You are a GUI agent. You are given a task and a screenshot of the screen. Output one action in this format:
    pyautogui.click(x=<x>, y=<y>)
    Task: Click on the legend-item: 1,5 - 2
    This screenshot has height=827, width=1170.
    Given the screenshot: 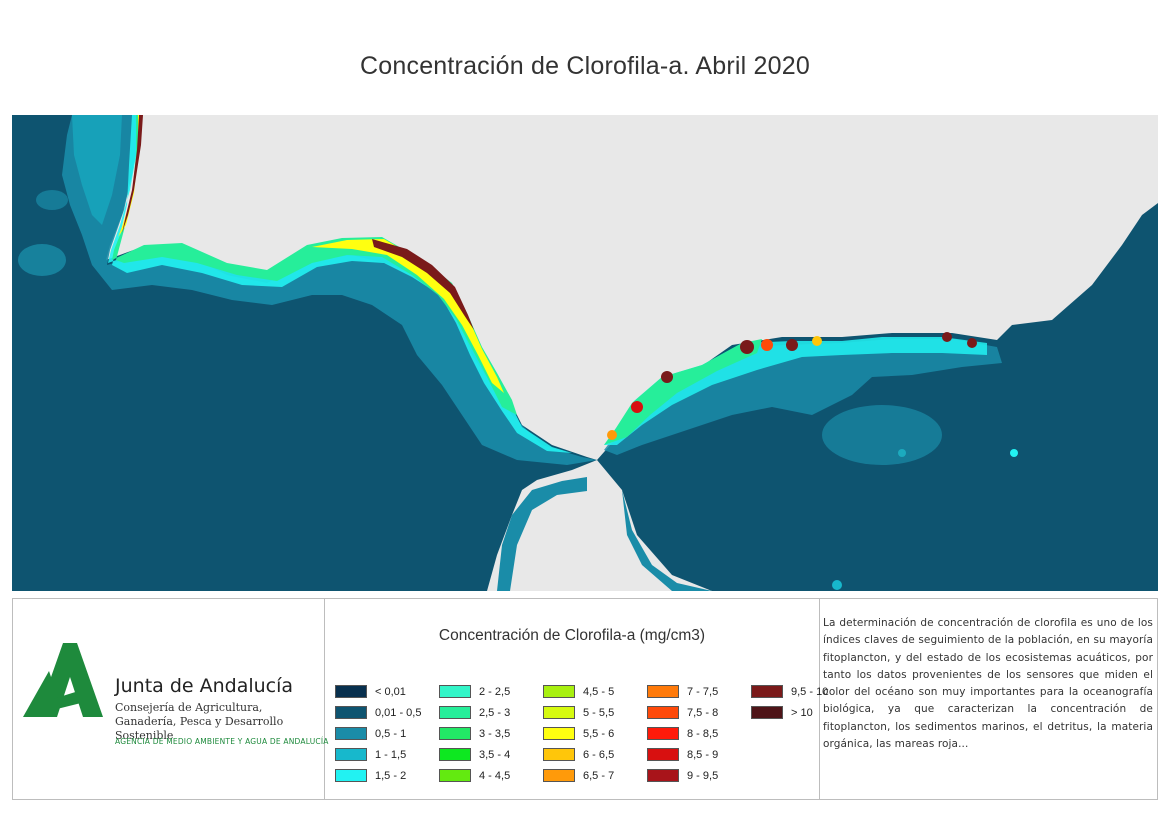 What is the action you would take?
    pyautogui.click(x=387, y=775)
    